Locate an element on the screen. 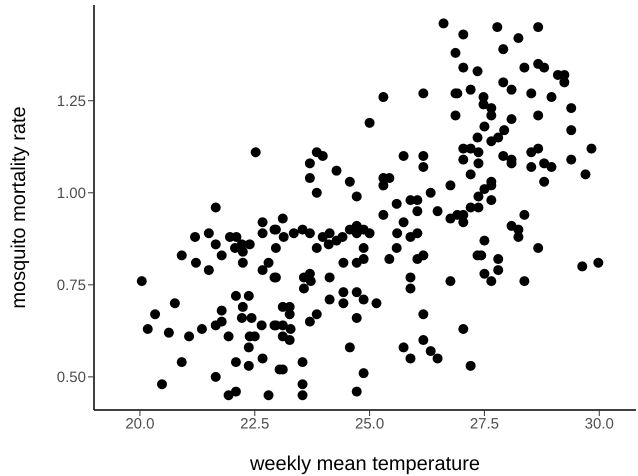 The height and width of the screenshot is (476, 638). y-tick-label: 1.25 is located at coordinates (71, 101).